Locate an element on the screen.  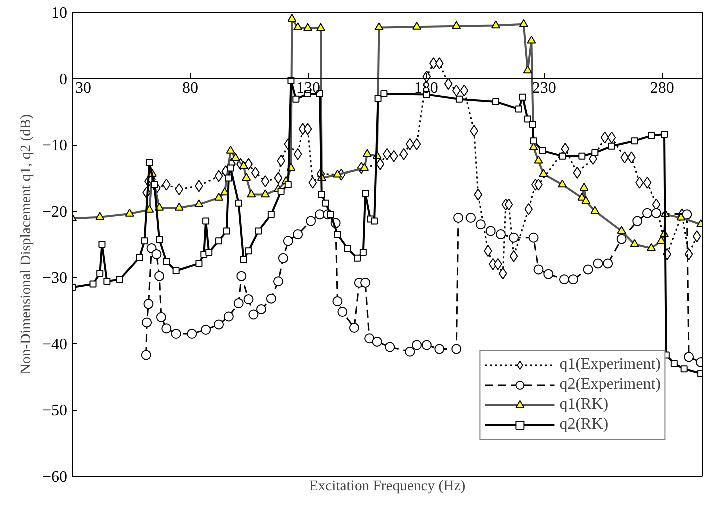
x-tick-label: 80 is located at coordinates (190, 88).